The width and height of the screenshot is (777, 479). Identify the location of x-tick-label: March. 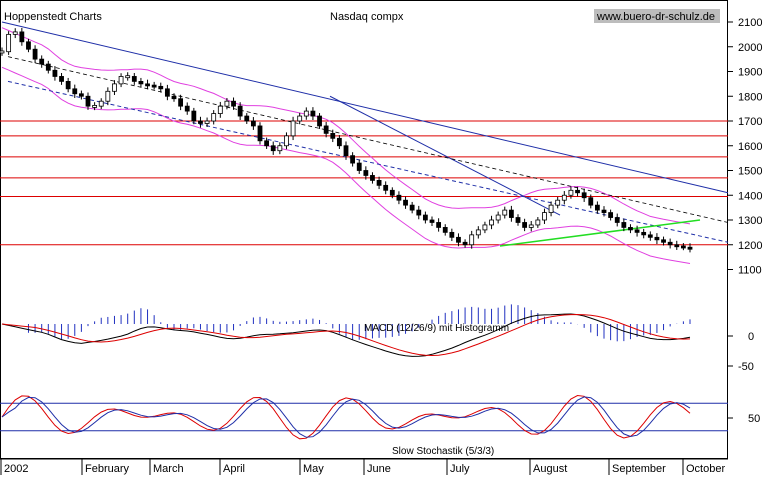
(168, 469).